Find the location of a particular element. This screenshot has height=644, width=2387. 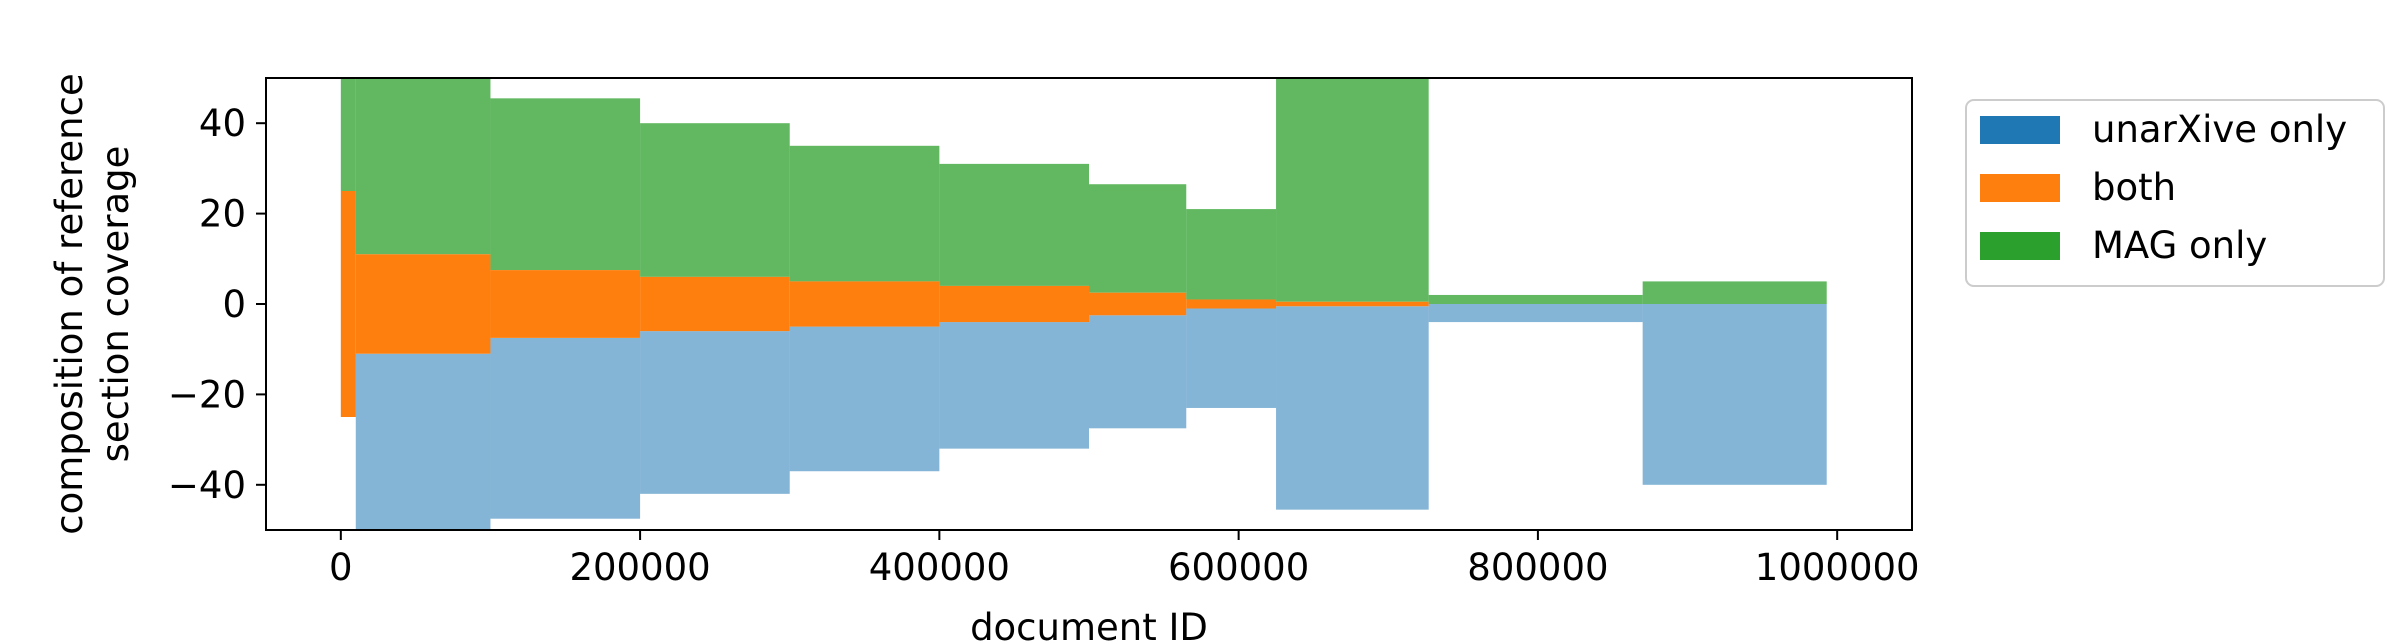

x-tick-label-0: 0 is located at coordinates (341, 567).